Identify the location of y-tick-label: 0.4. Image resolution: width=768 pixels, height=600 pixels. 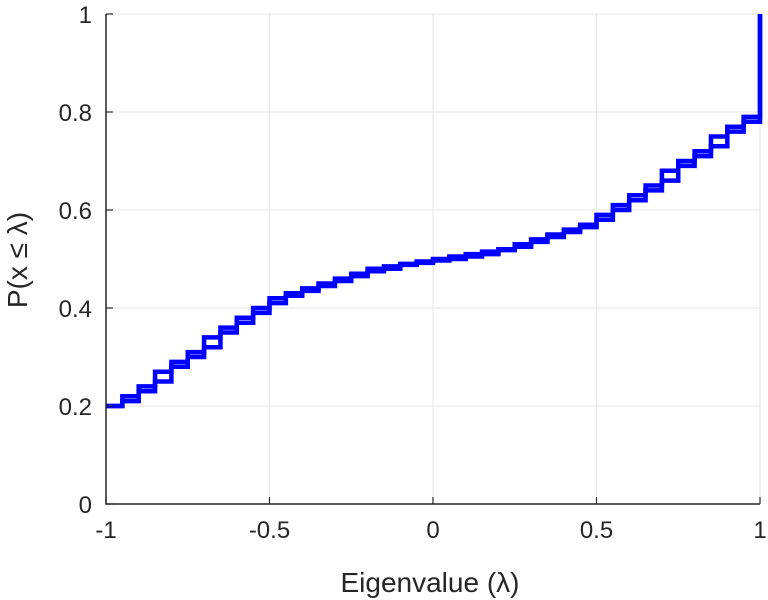
(75, 309).